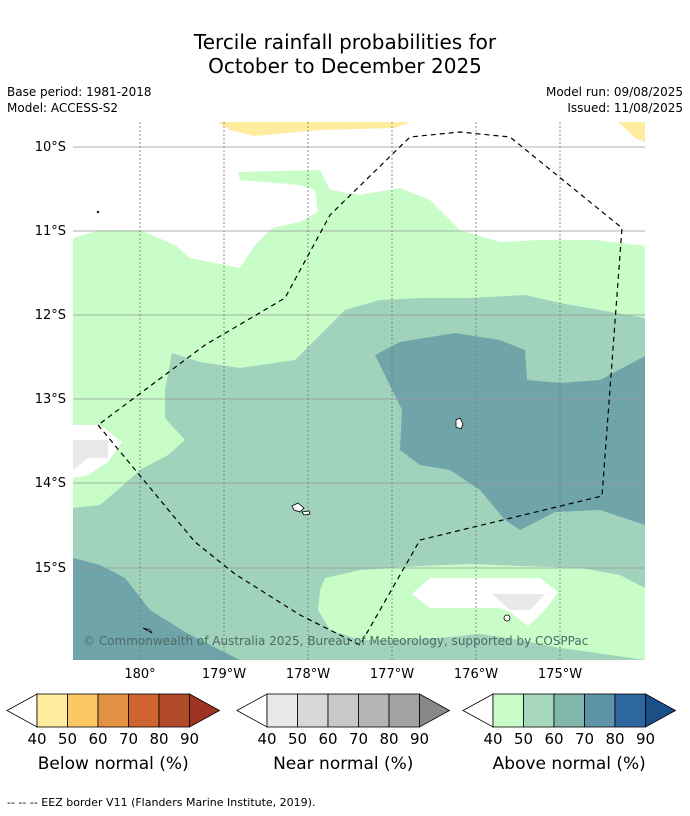 The width and height of the screenshot is (690, 816). What do you see at coordinates (614, 100) in the screenshot?
I see `meta-right: Model run: 09/08/2025 Issued: 11/08/2025` at bounding box center [614, 100].